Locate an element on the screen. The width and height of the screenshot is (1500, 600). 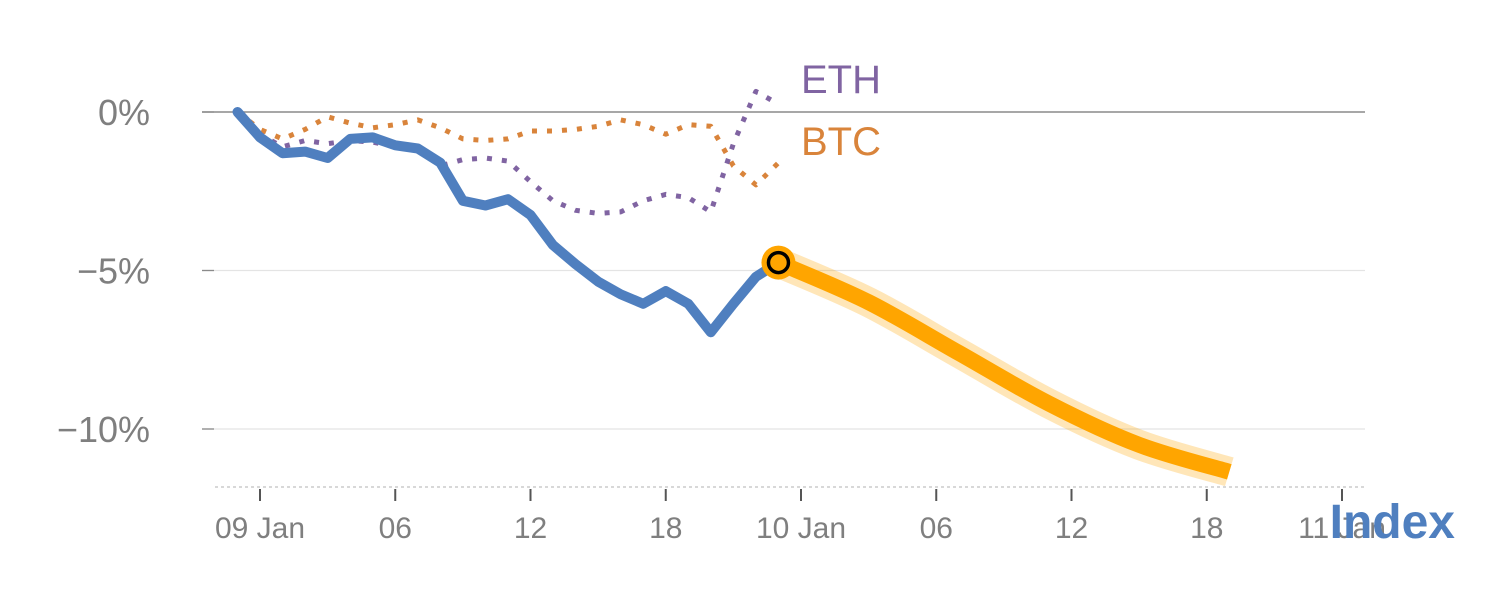
series-line-index is located at coordinates (508, 222).